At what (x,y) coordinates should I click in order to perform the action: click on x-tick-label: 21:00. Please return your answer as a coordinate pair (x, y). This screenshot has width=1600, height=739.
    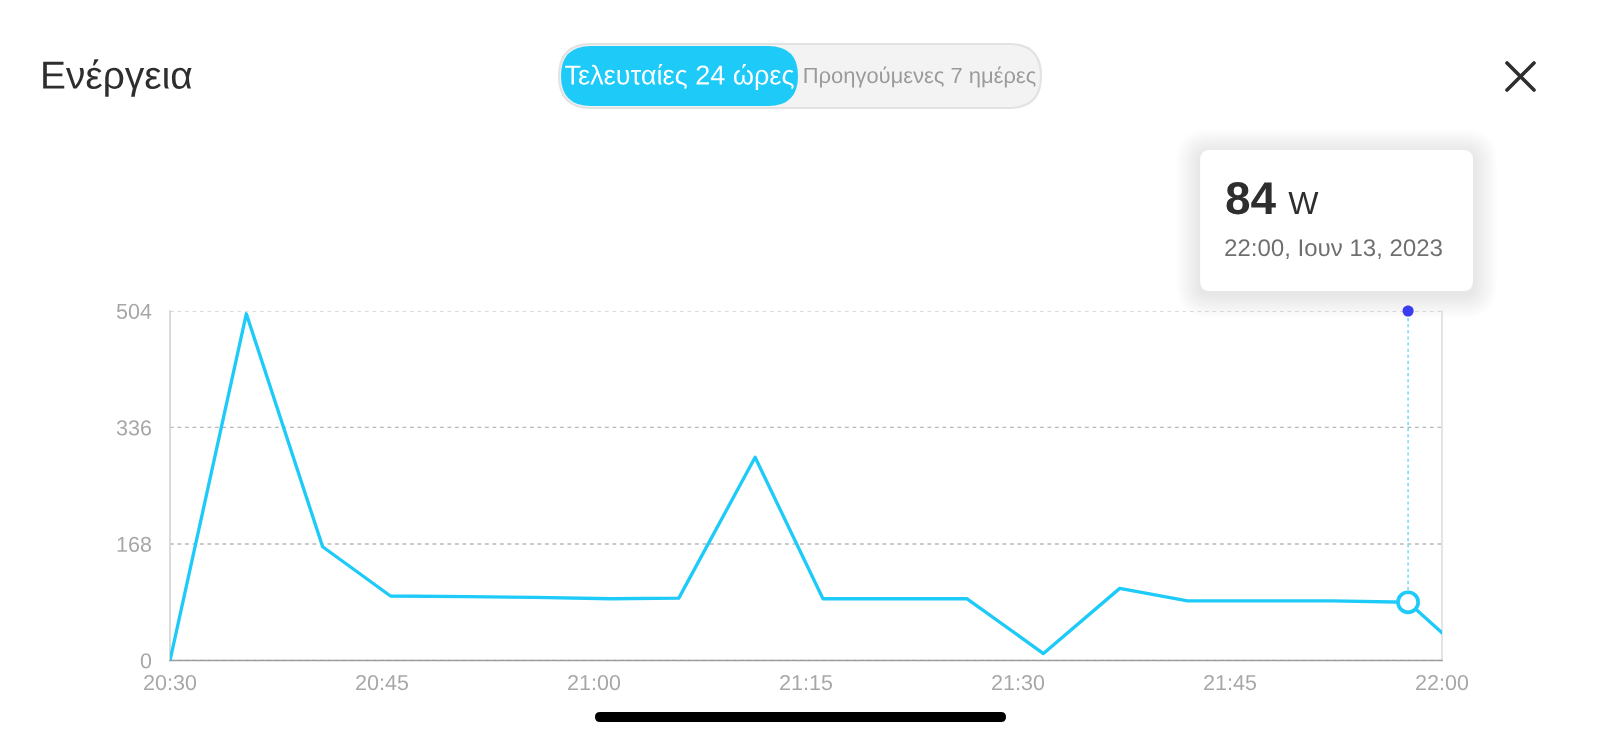
    Looking at the image, I should click on (594, 682).